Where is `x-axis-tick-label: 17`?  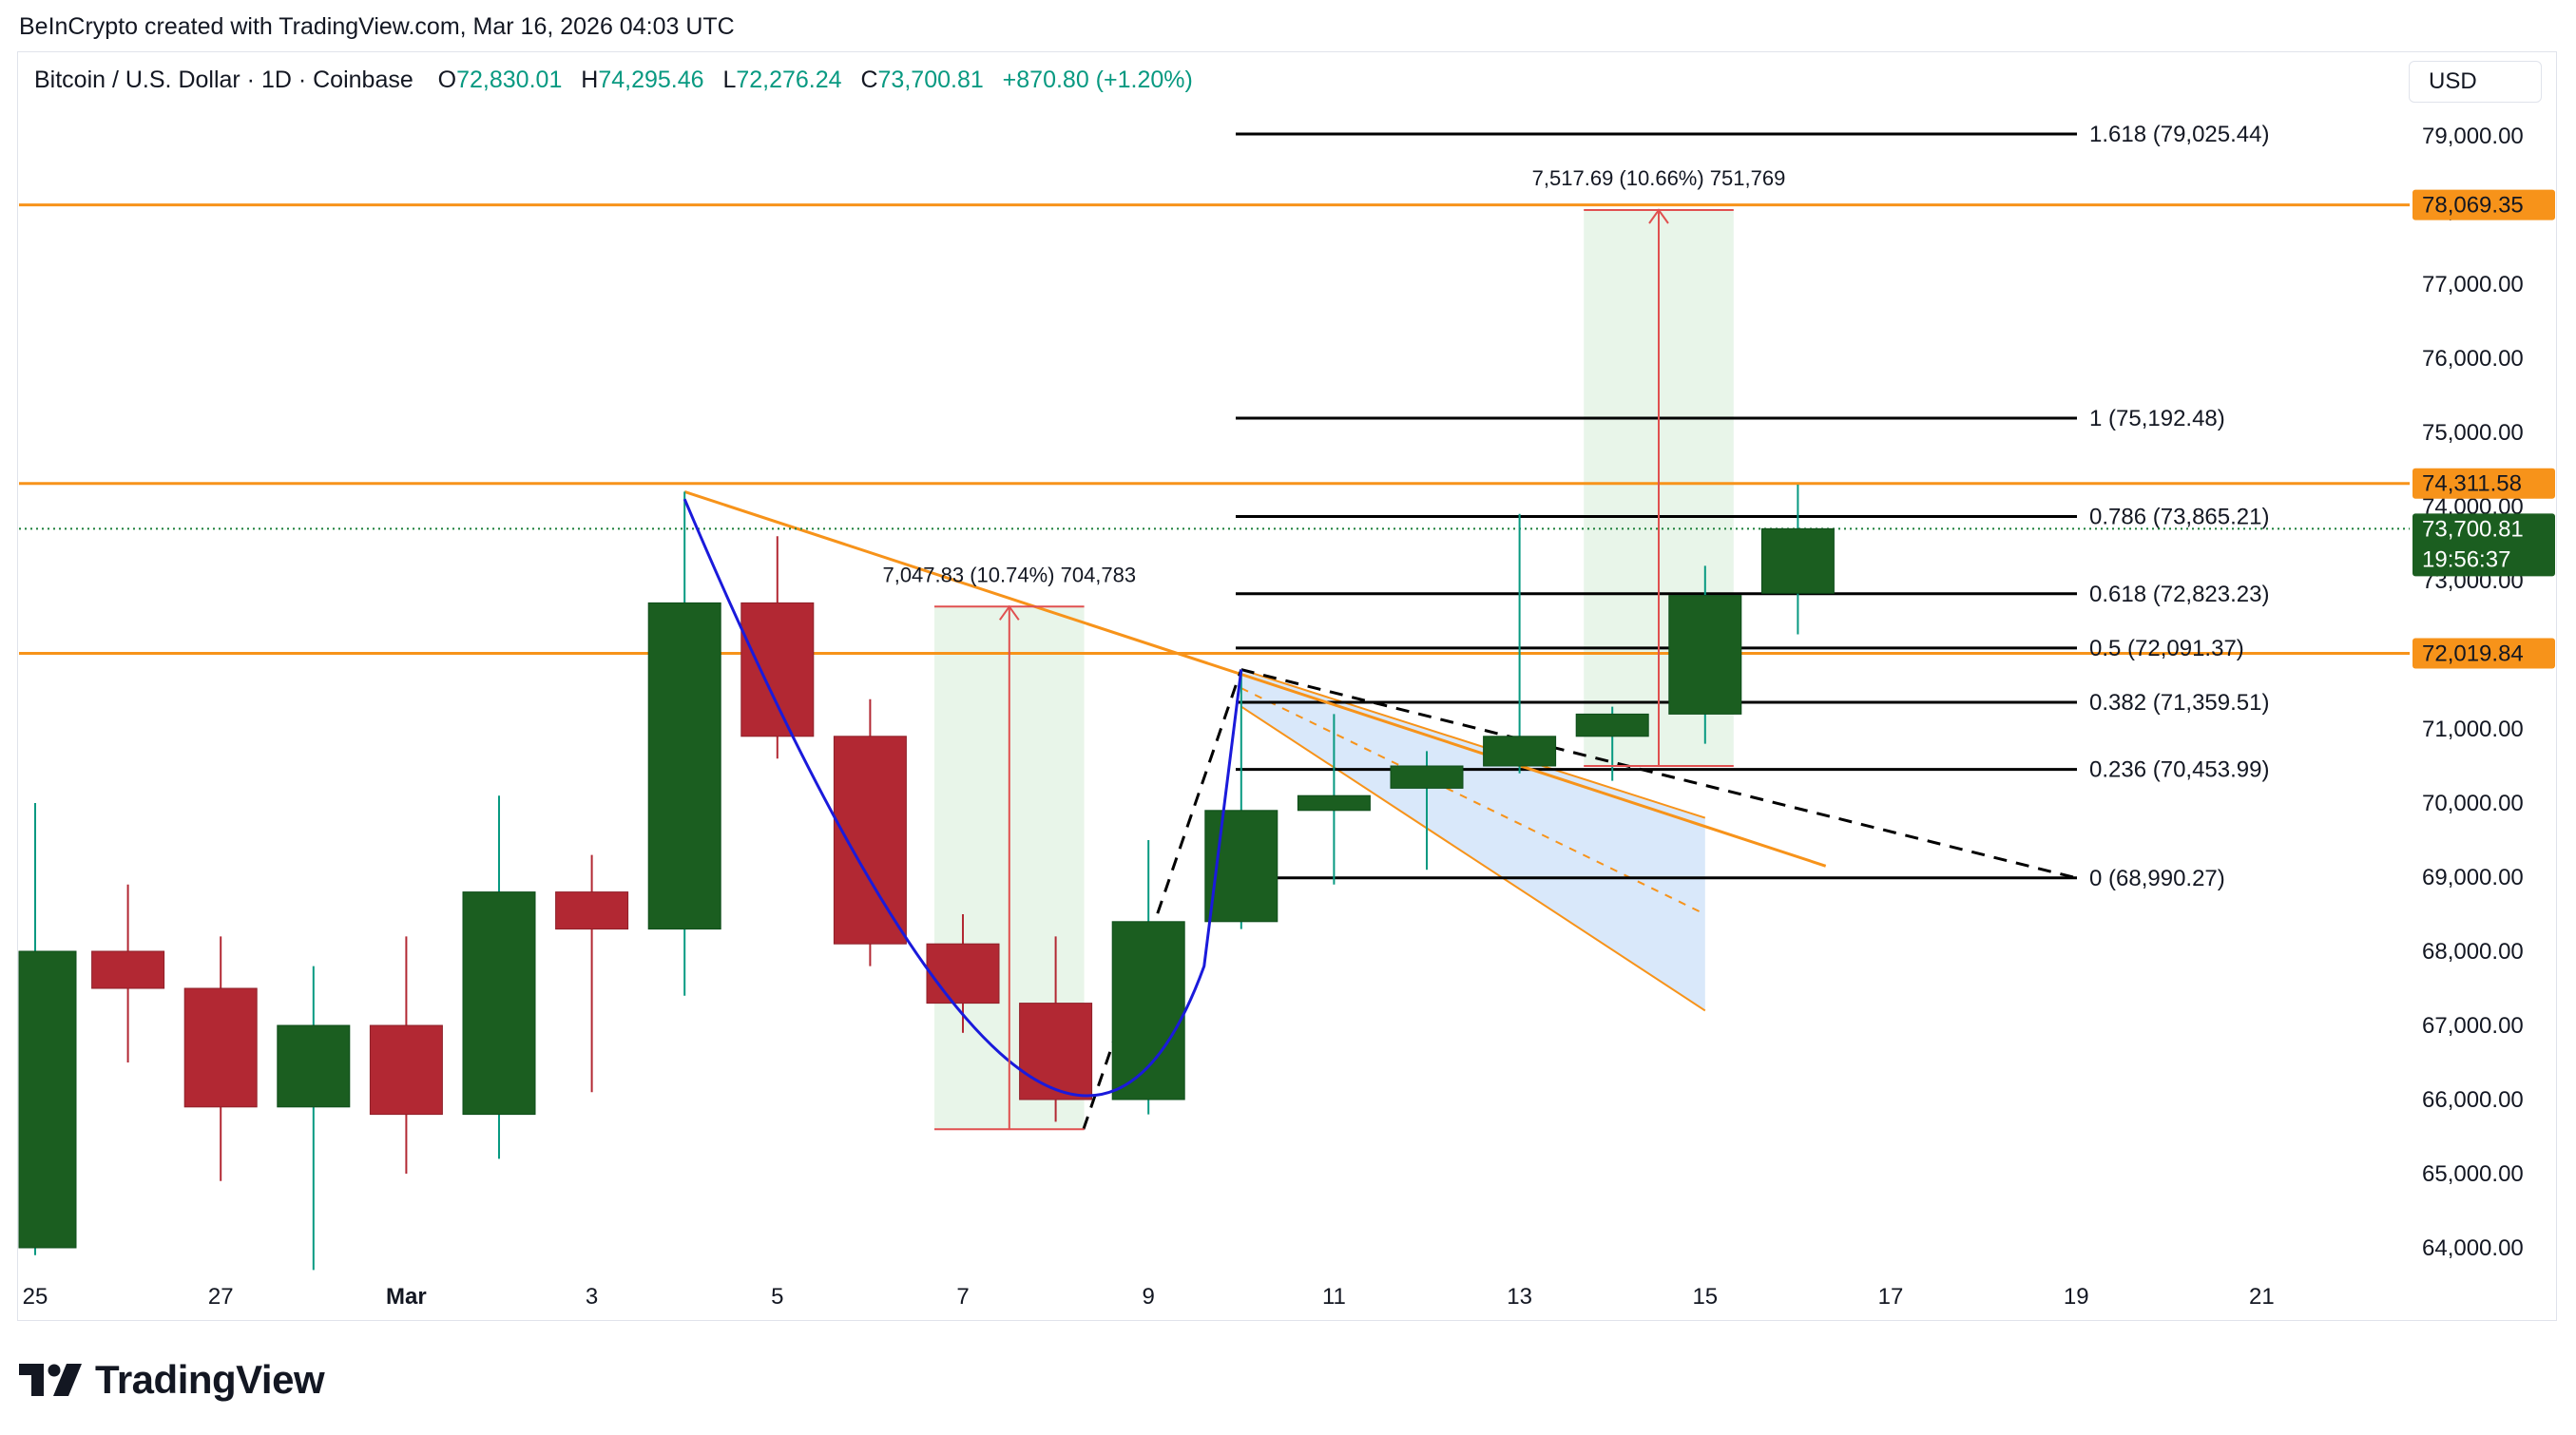
x-axis-tick-label: 17 is located at coordinates (1891, 1297).